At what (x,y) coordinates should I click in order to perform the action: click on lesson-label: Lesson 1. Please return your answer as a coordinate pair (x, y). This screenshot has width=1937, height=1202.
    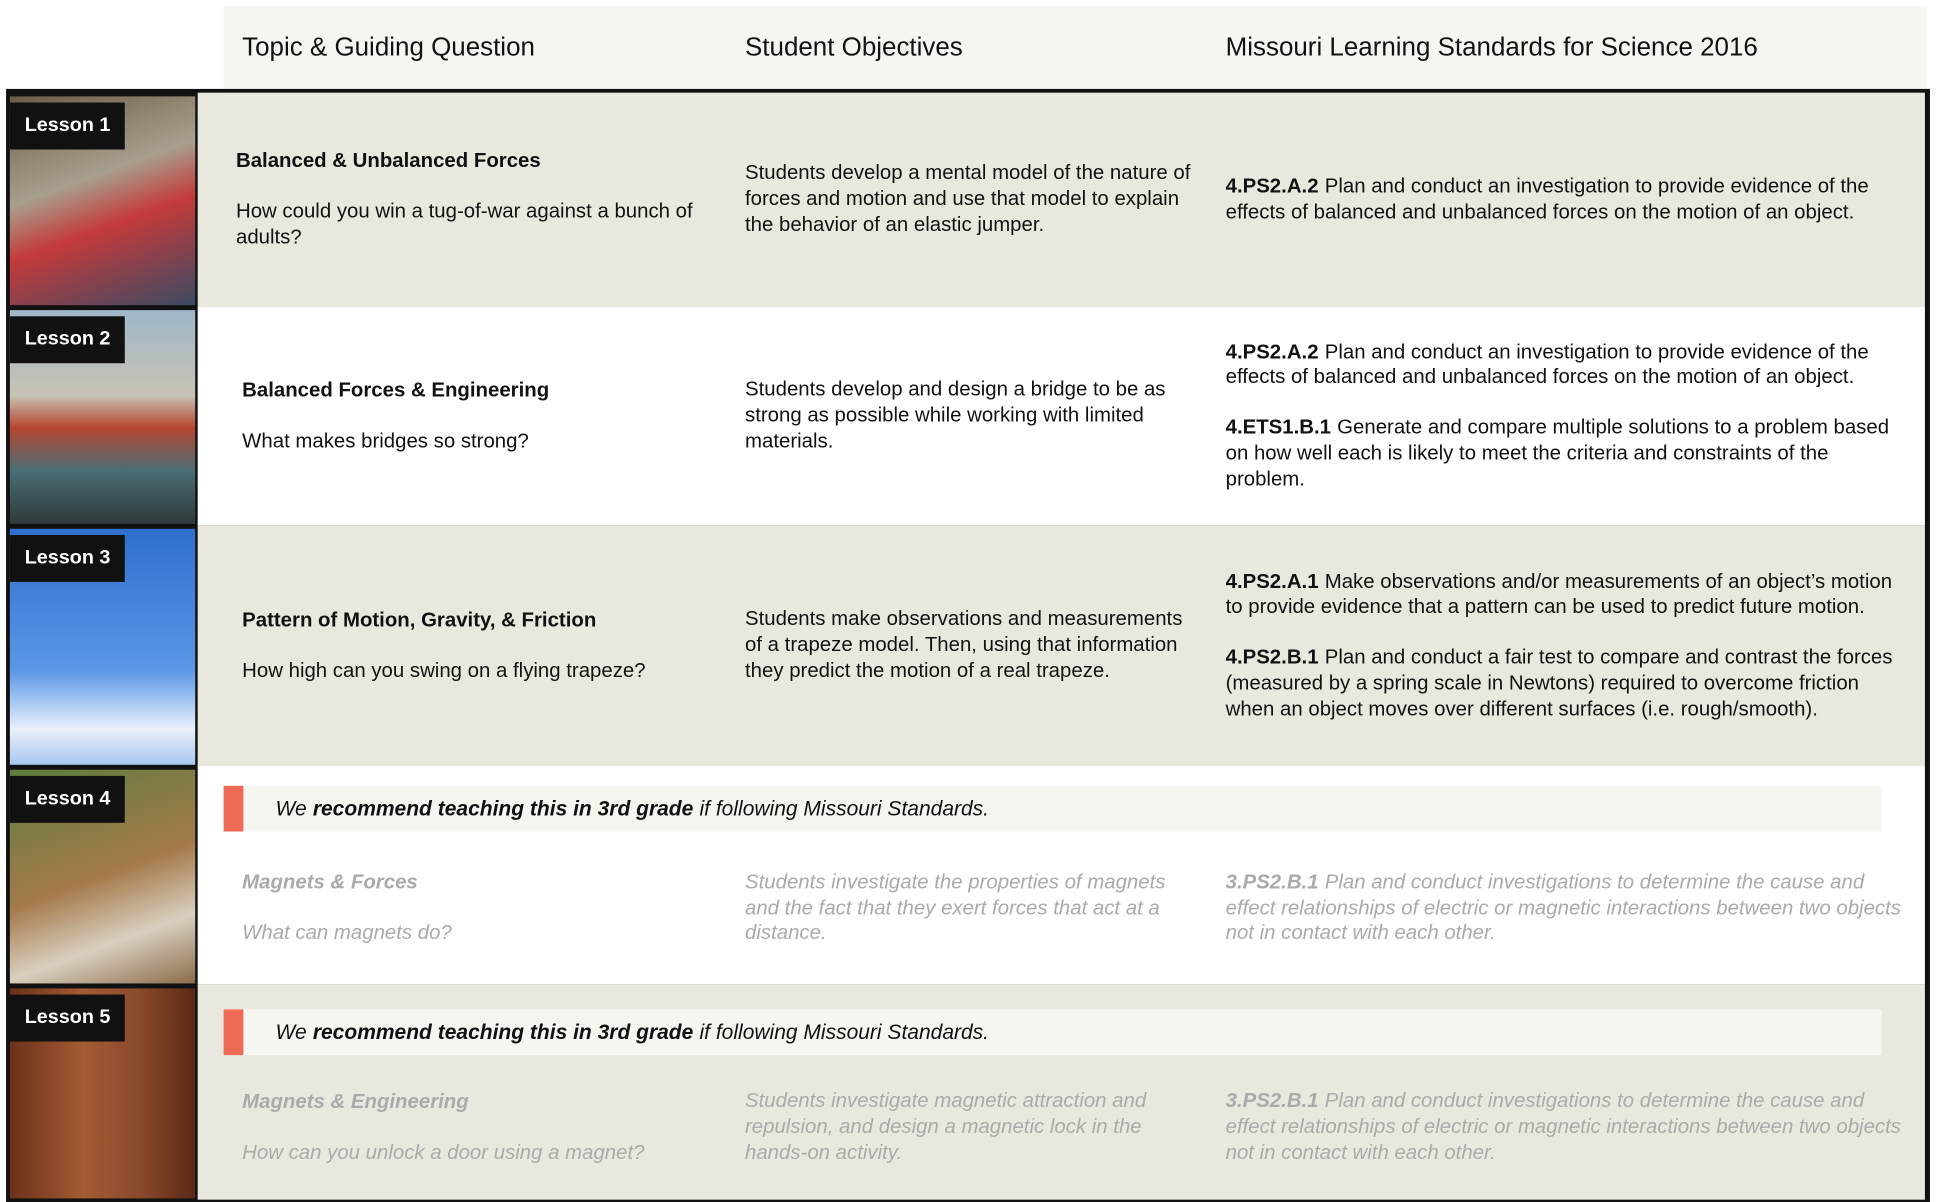
    Looking at the image, I should click on (67, 126).